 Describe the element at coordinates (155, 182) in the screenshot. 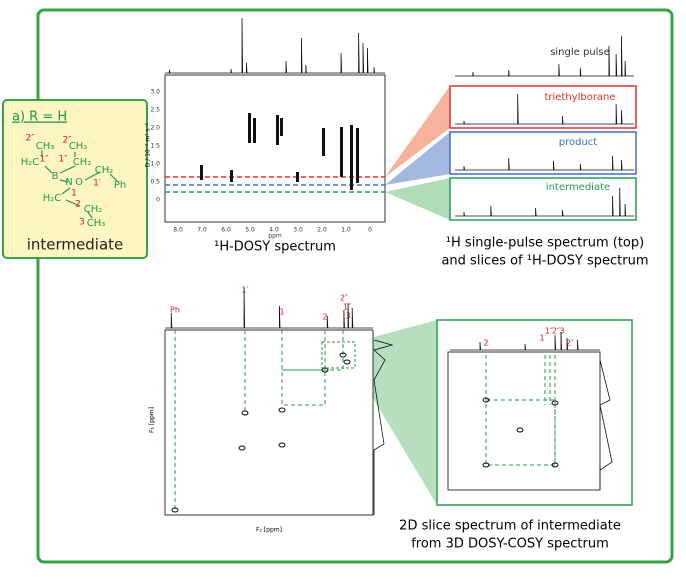

I see `y-tick-label: 0.5` at that location.